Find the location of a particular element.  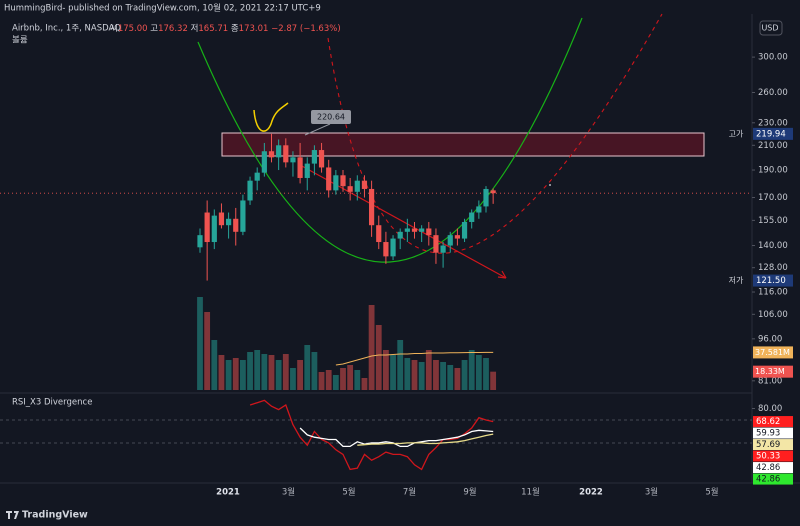

x-tick-label: 11월 is located at coordinates (530, 492).